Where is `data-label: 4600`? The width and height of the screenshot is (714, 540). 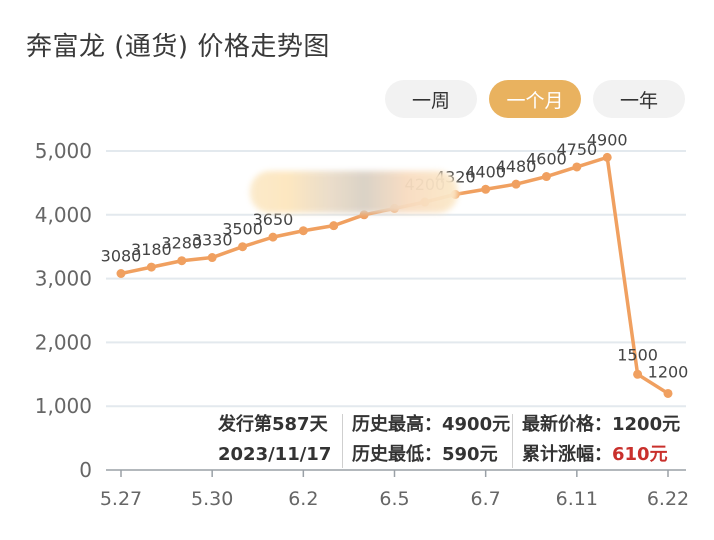 data-label: 4600 is located at coordinates (546, 159).